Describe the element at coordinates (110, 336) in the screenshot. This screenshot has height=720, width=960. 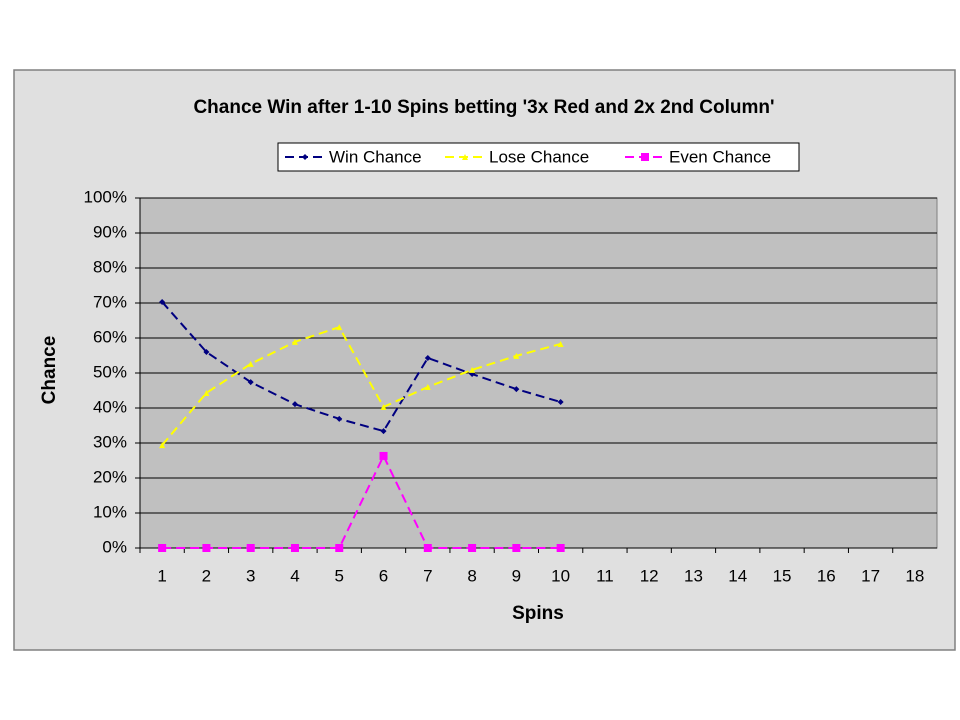
I see `y-tick-label: 60%` at that location.